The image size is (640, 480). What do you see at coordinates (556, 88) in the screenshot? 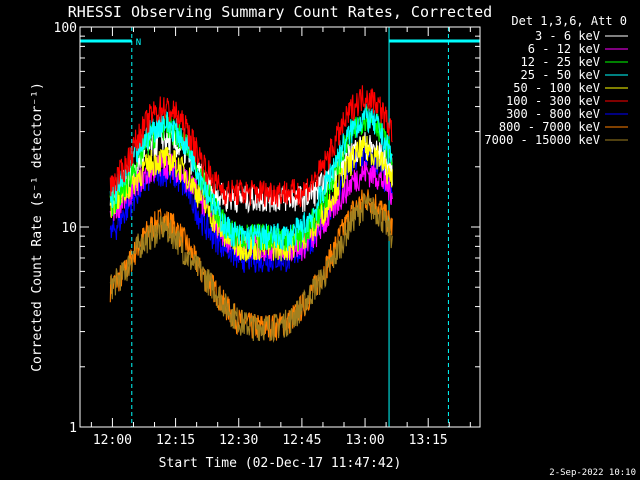
I see `legend-label-4: 50 - 100 keV` at bounding box center [556, 88].